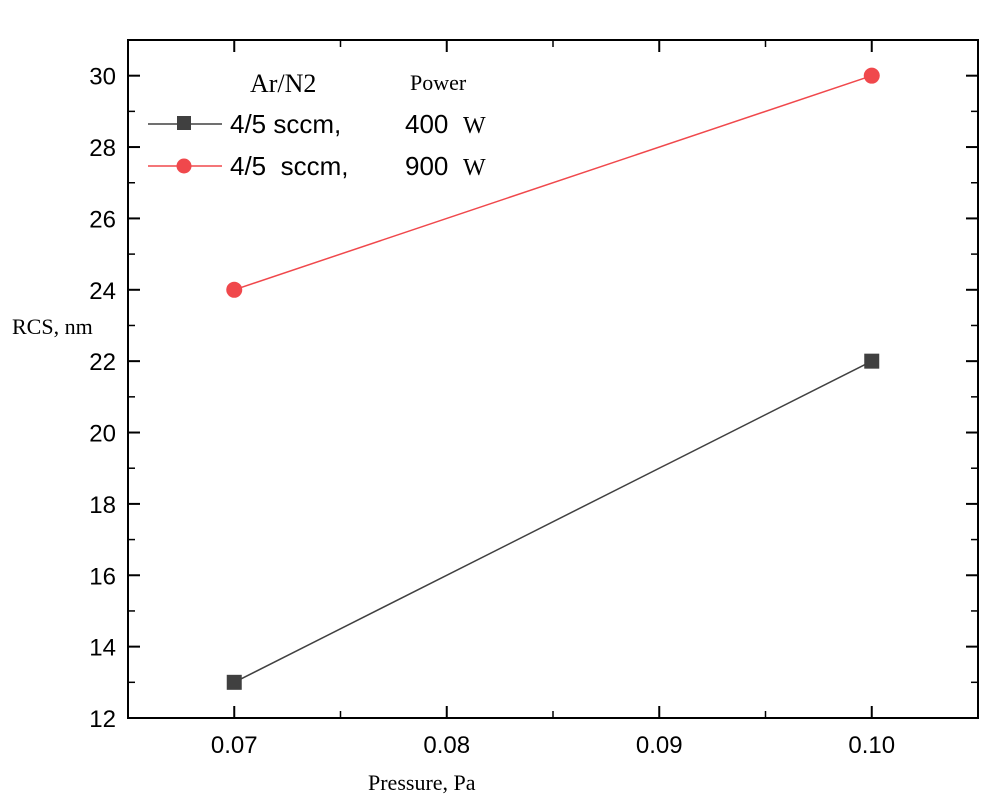  I want to click on legend-entry-900w: 4/5 sccm, 900 W, so click(317, 166).